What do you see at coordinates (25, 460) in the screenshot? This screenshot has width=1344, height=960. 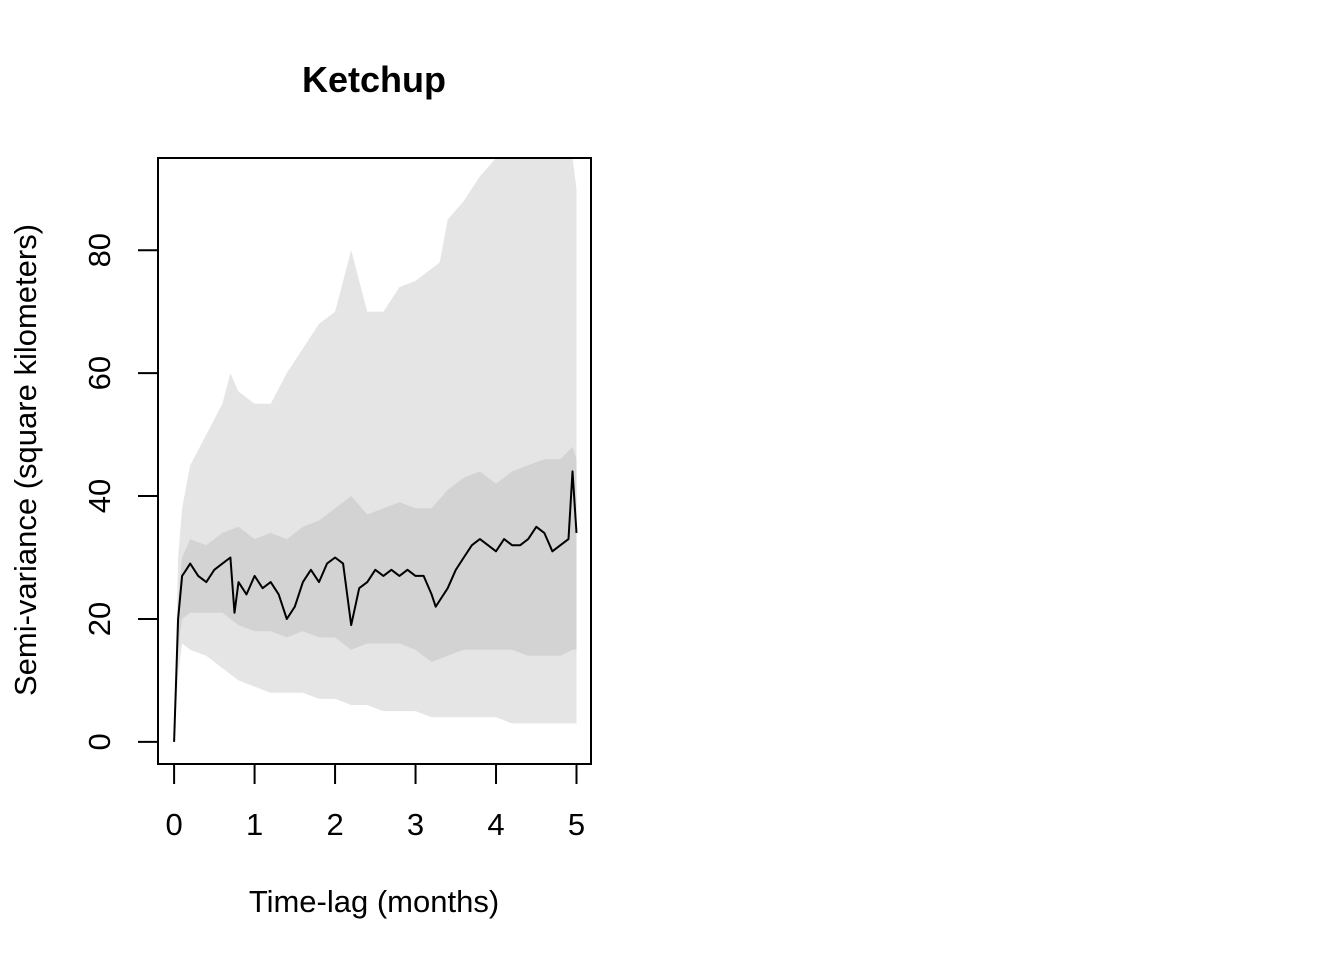 I see `y-axis-label: Semi-variance (square kilometers)` at bounding box center [25, 460].